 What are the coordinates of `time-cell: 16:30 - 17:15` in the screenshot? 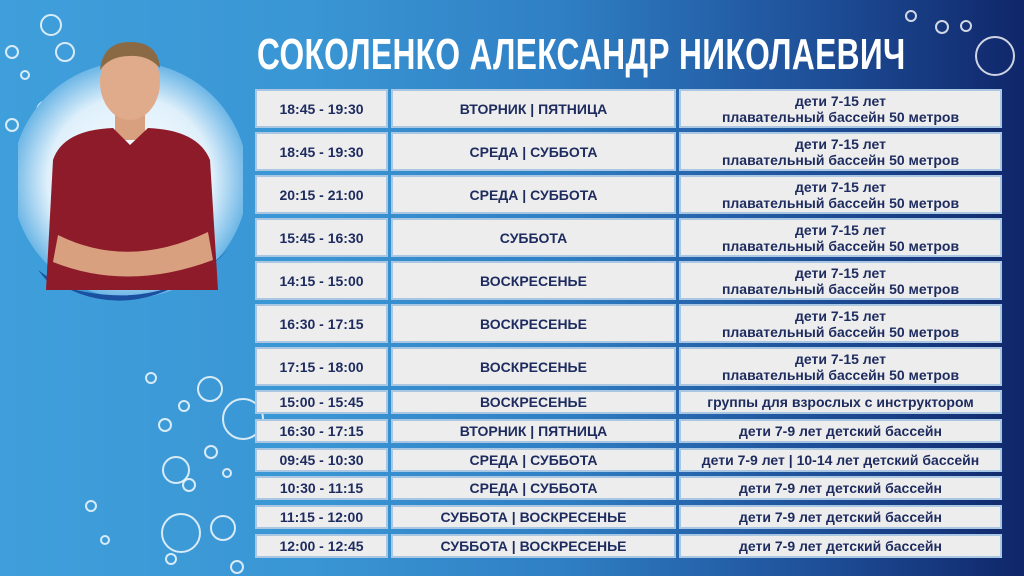 It's located at (321, 430).